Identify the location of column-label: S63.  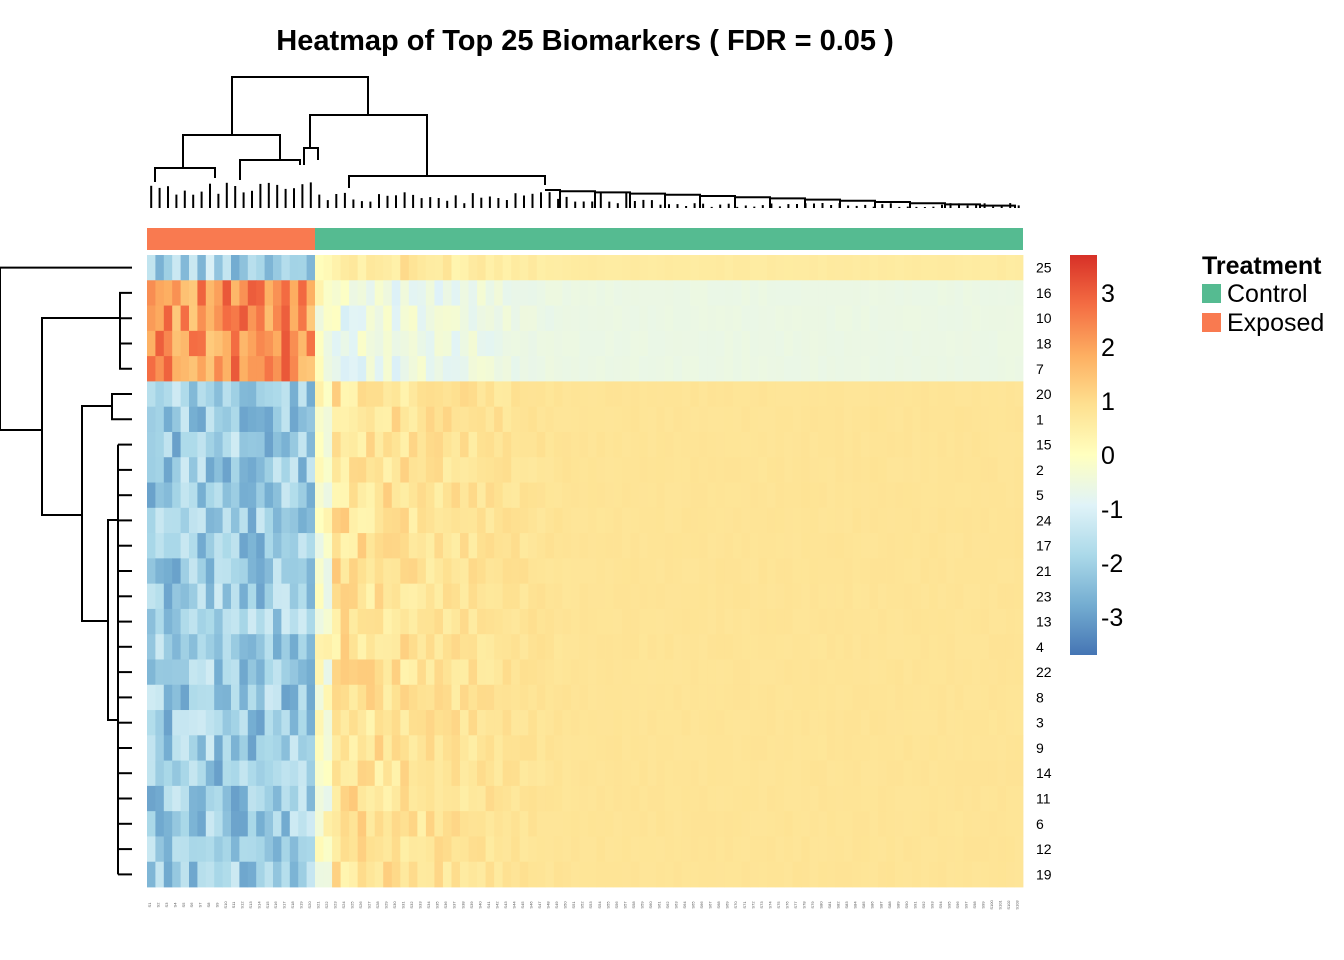
(676, 905).